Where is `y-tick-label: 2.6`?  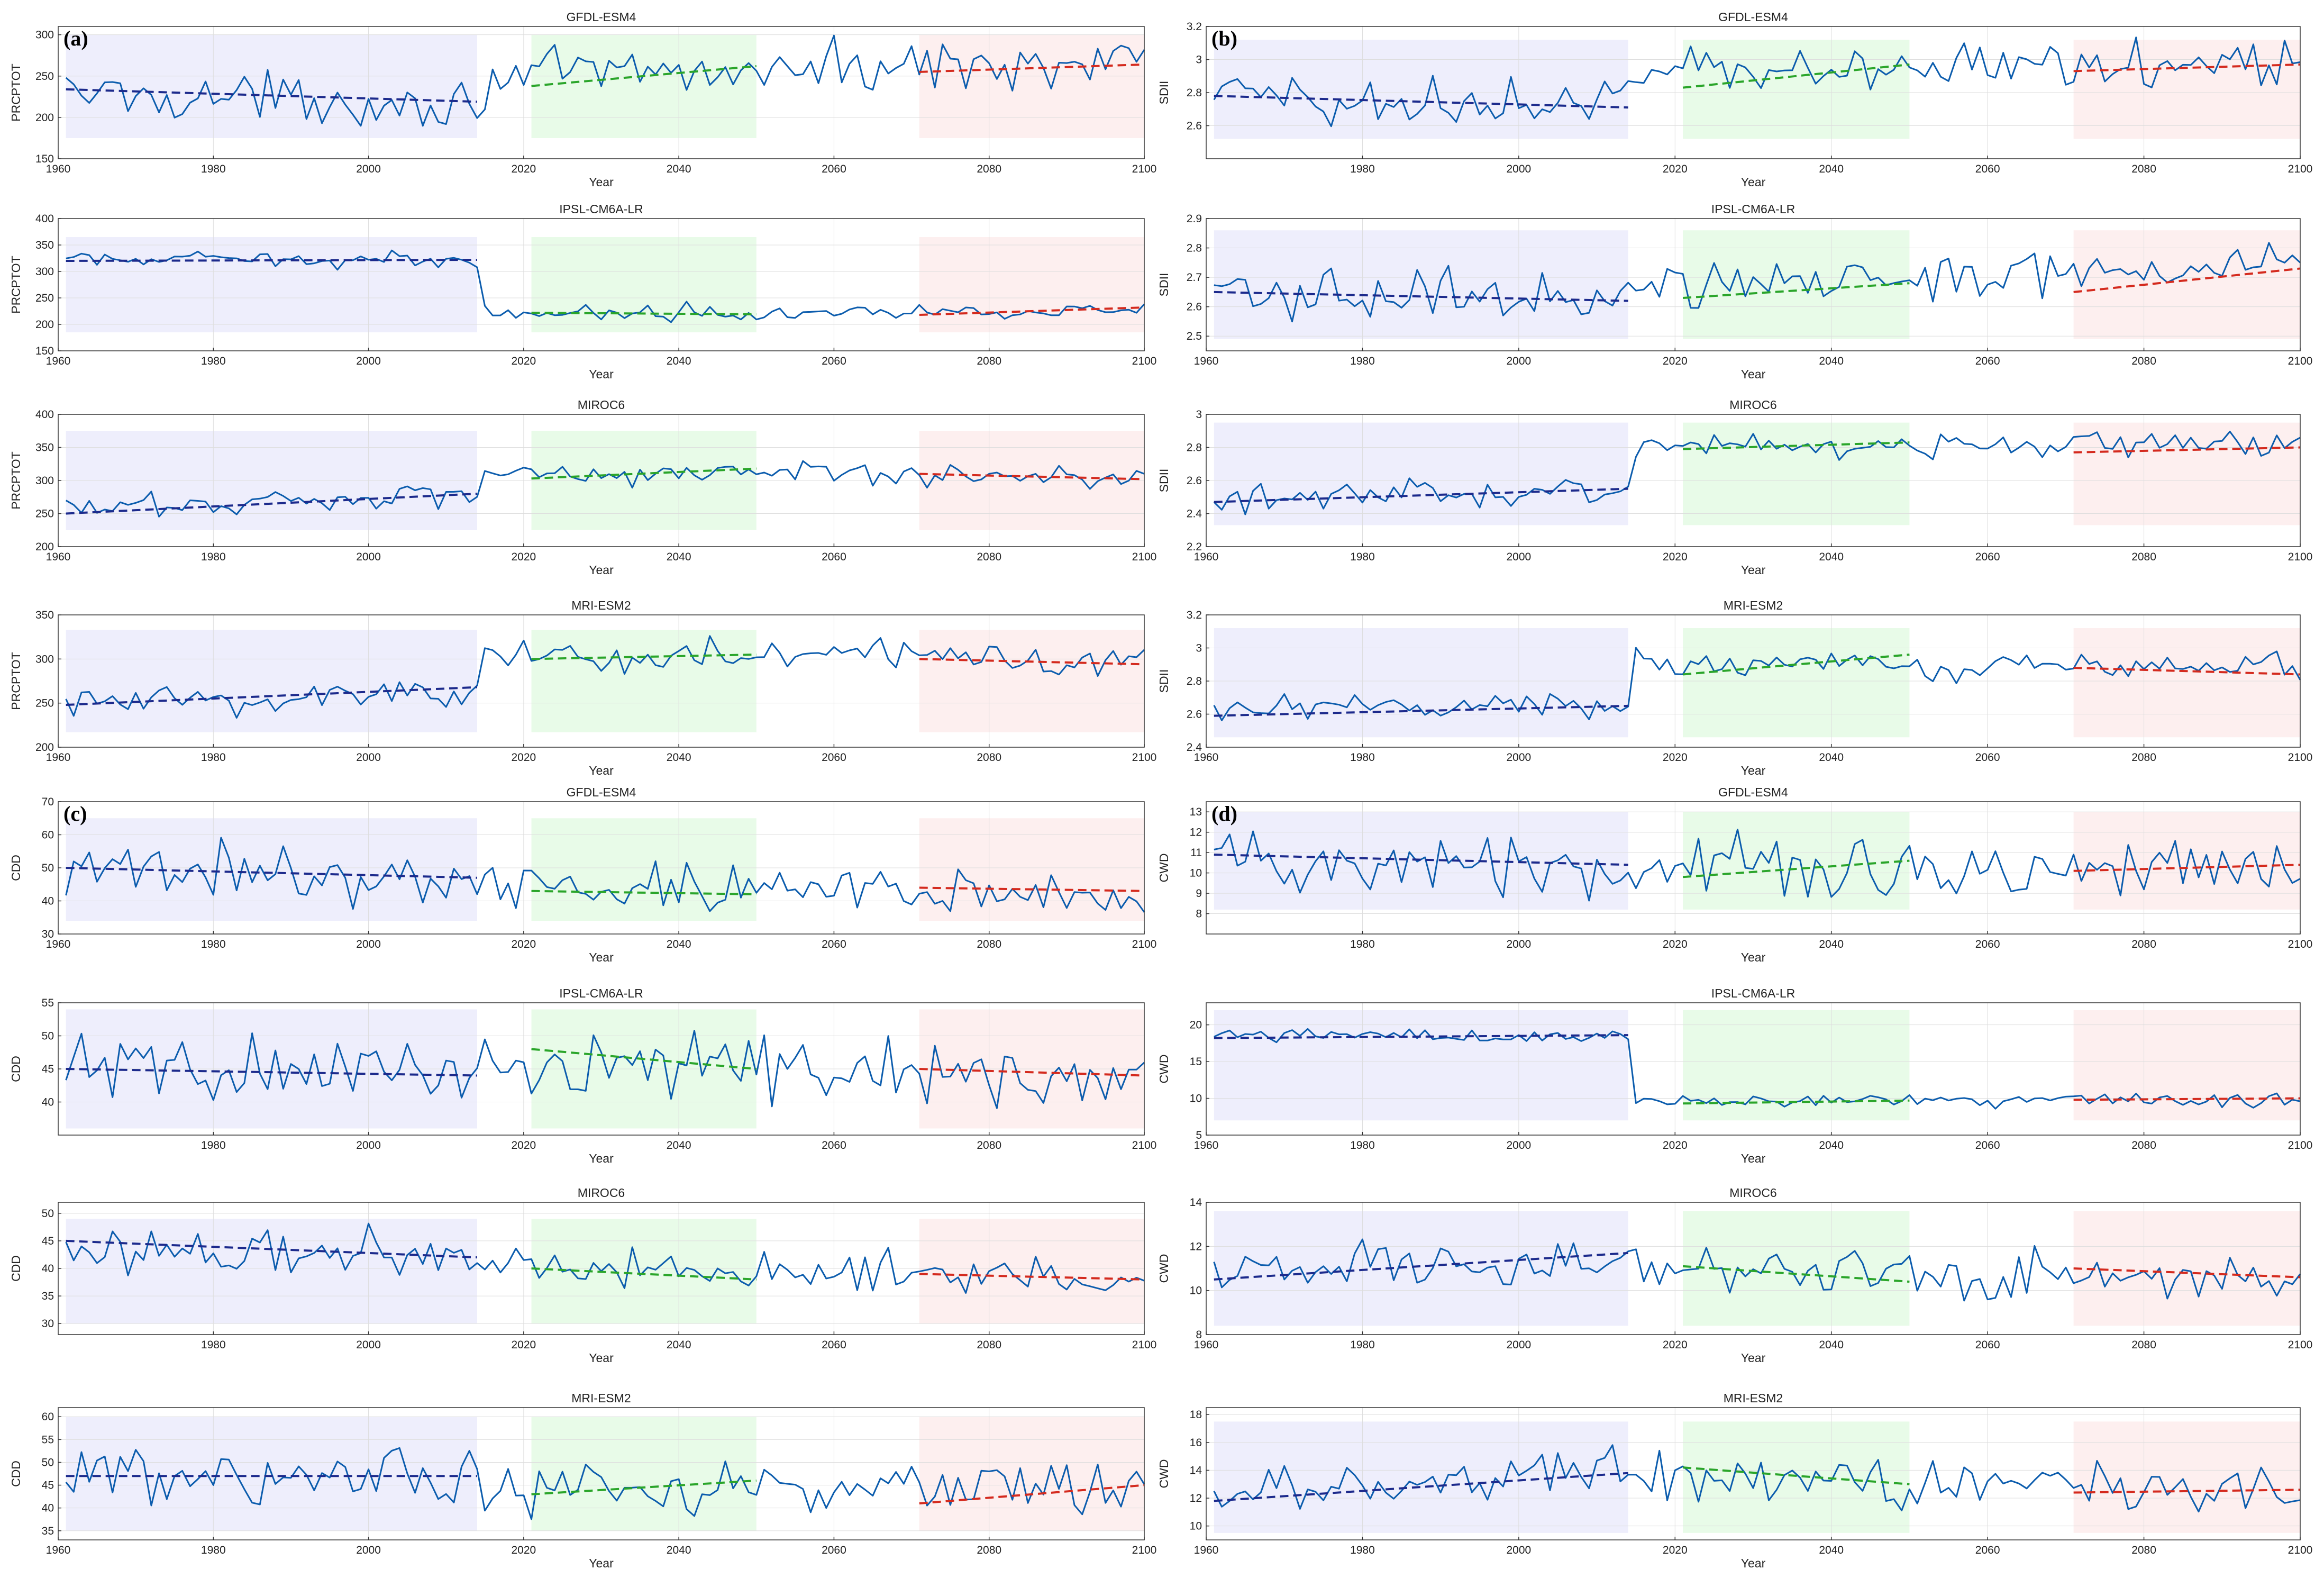 y-tick-label: 2.6 is located at coordinates (1195, 481).